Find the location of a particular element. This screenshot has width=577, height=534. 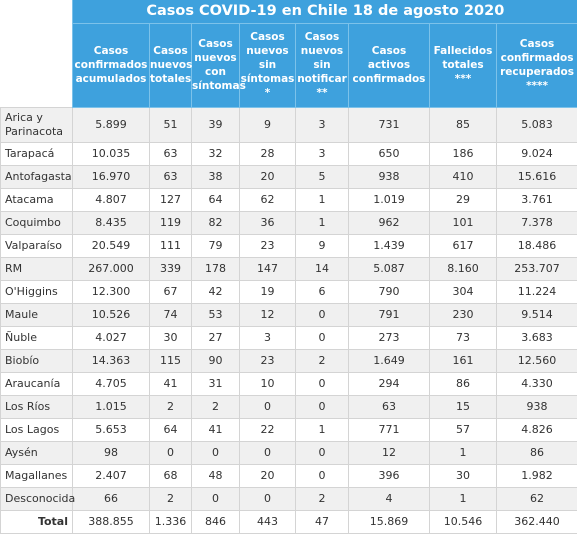

table-cell: 28 is located at coordinates (268, 153).